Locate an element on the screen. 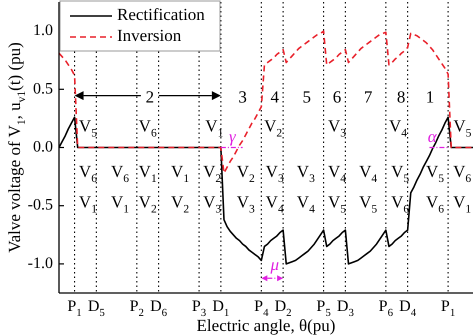  x-tick-label: D$_{6}$ is located at coordinates (159, 308).